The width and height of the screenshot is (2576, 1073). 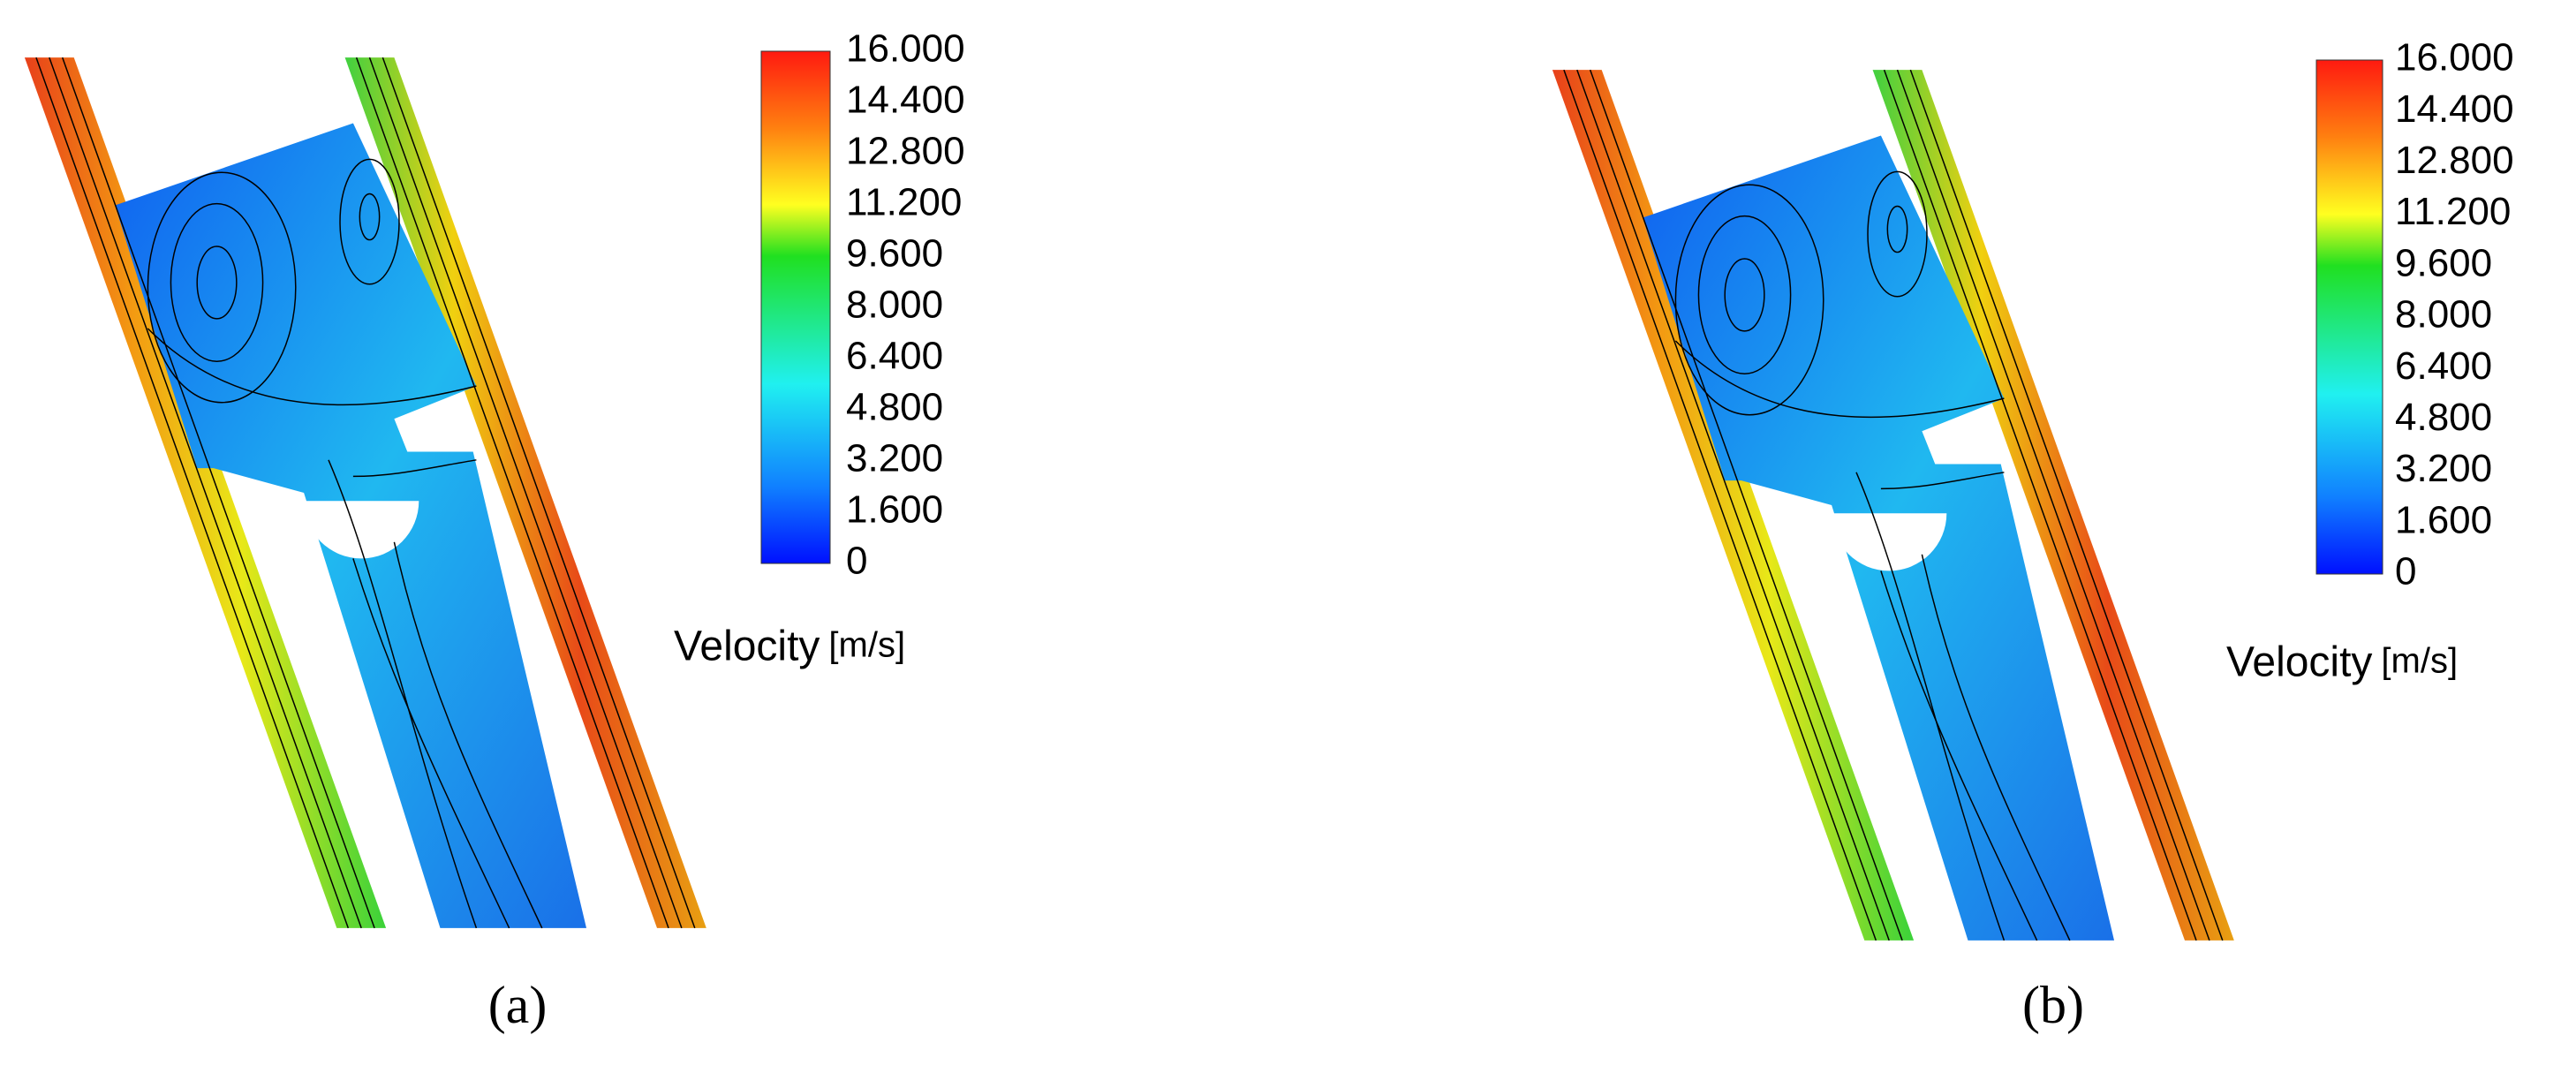 I want to click on panel-label: (b), so click(x=2053, y=1005).